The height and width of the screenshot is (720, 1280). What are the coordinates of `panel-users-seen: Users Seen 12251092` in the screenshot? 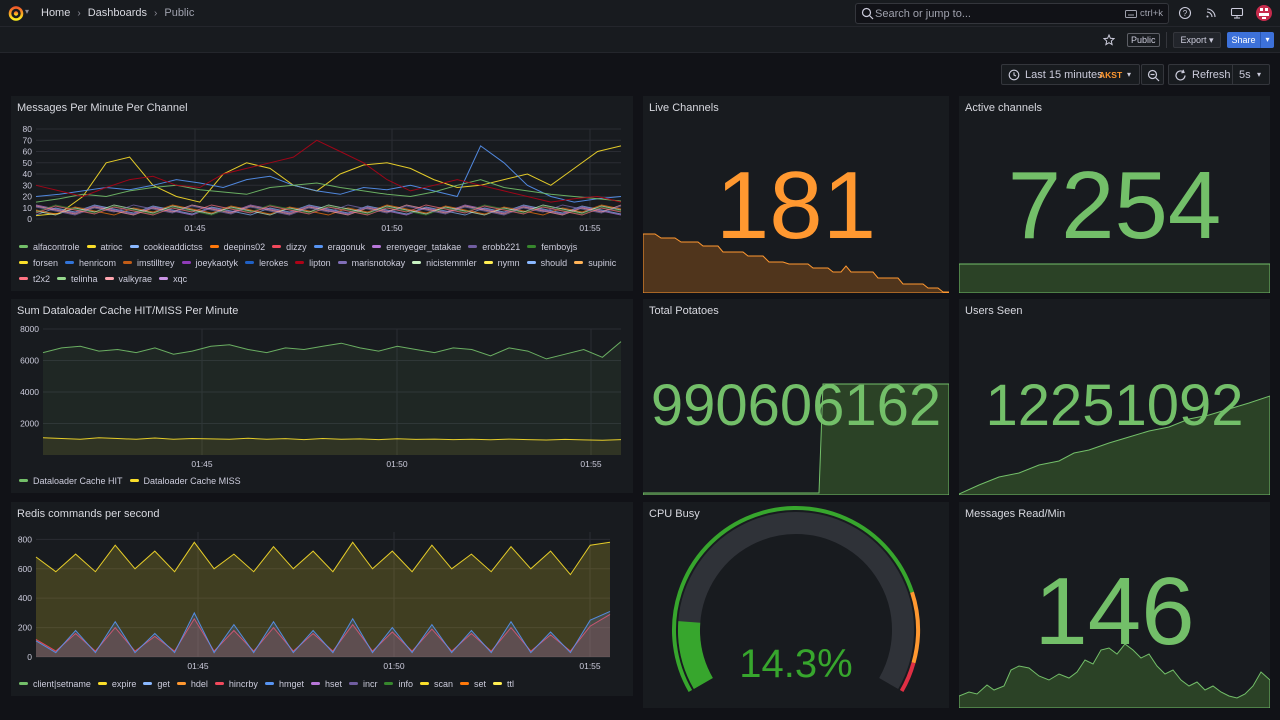 It's located at (1114, 397).